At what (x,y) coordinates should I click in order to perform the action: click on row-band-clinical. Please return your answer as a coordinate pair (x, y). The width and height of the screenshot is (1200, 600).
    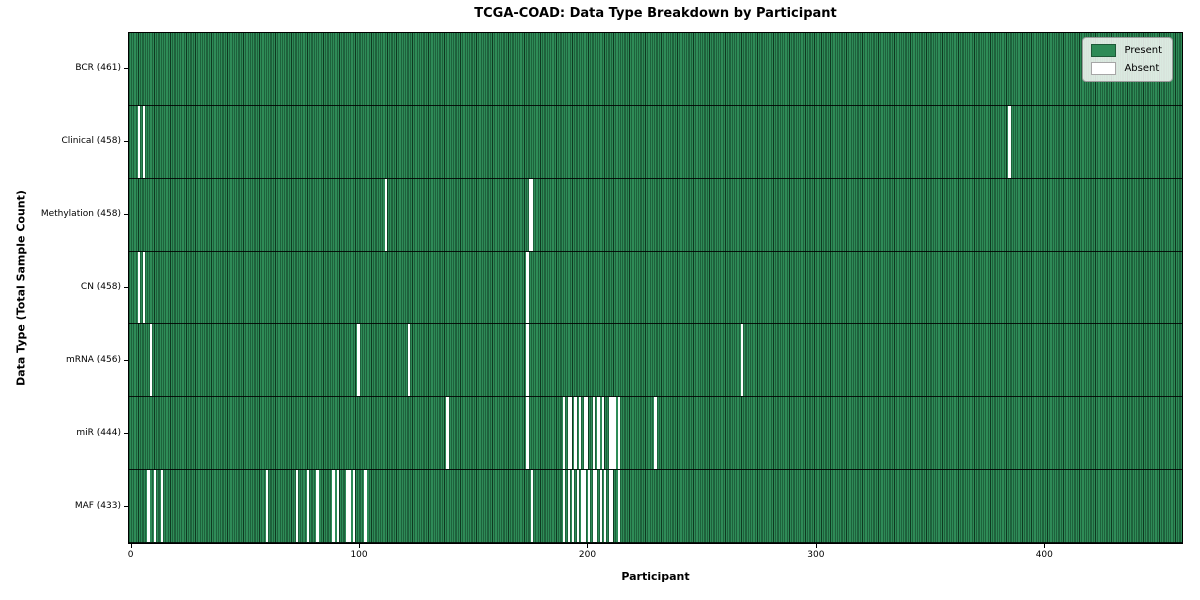
    Looking at the image, I should click on (655, 142).